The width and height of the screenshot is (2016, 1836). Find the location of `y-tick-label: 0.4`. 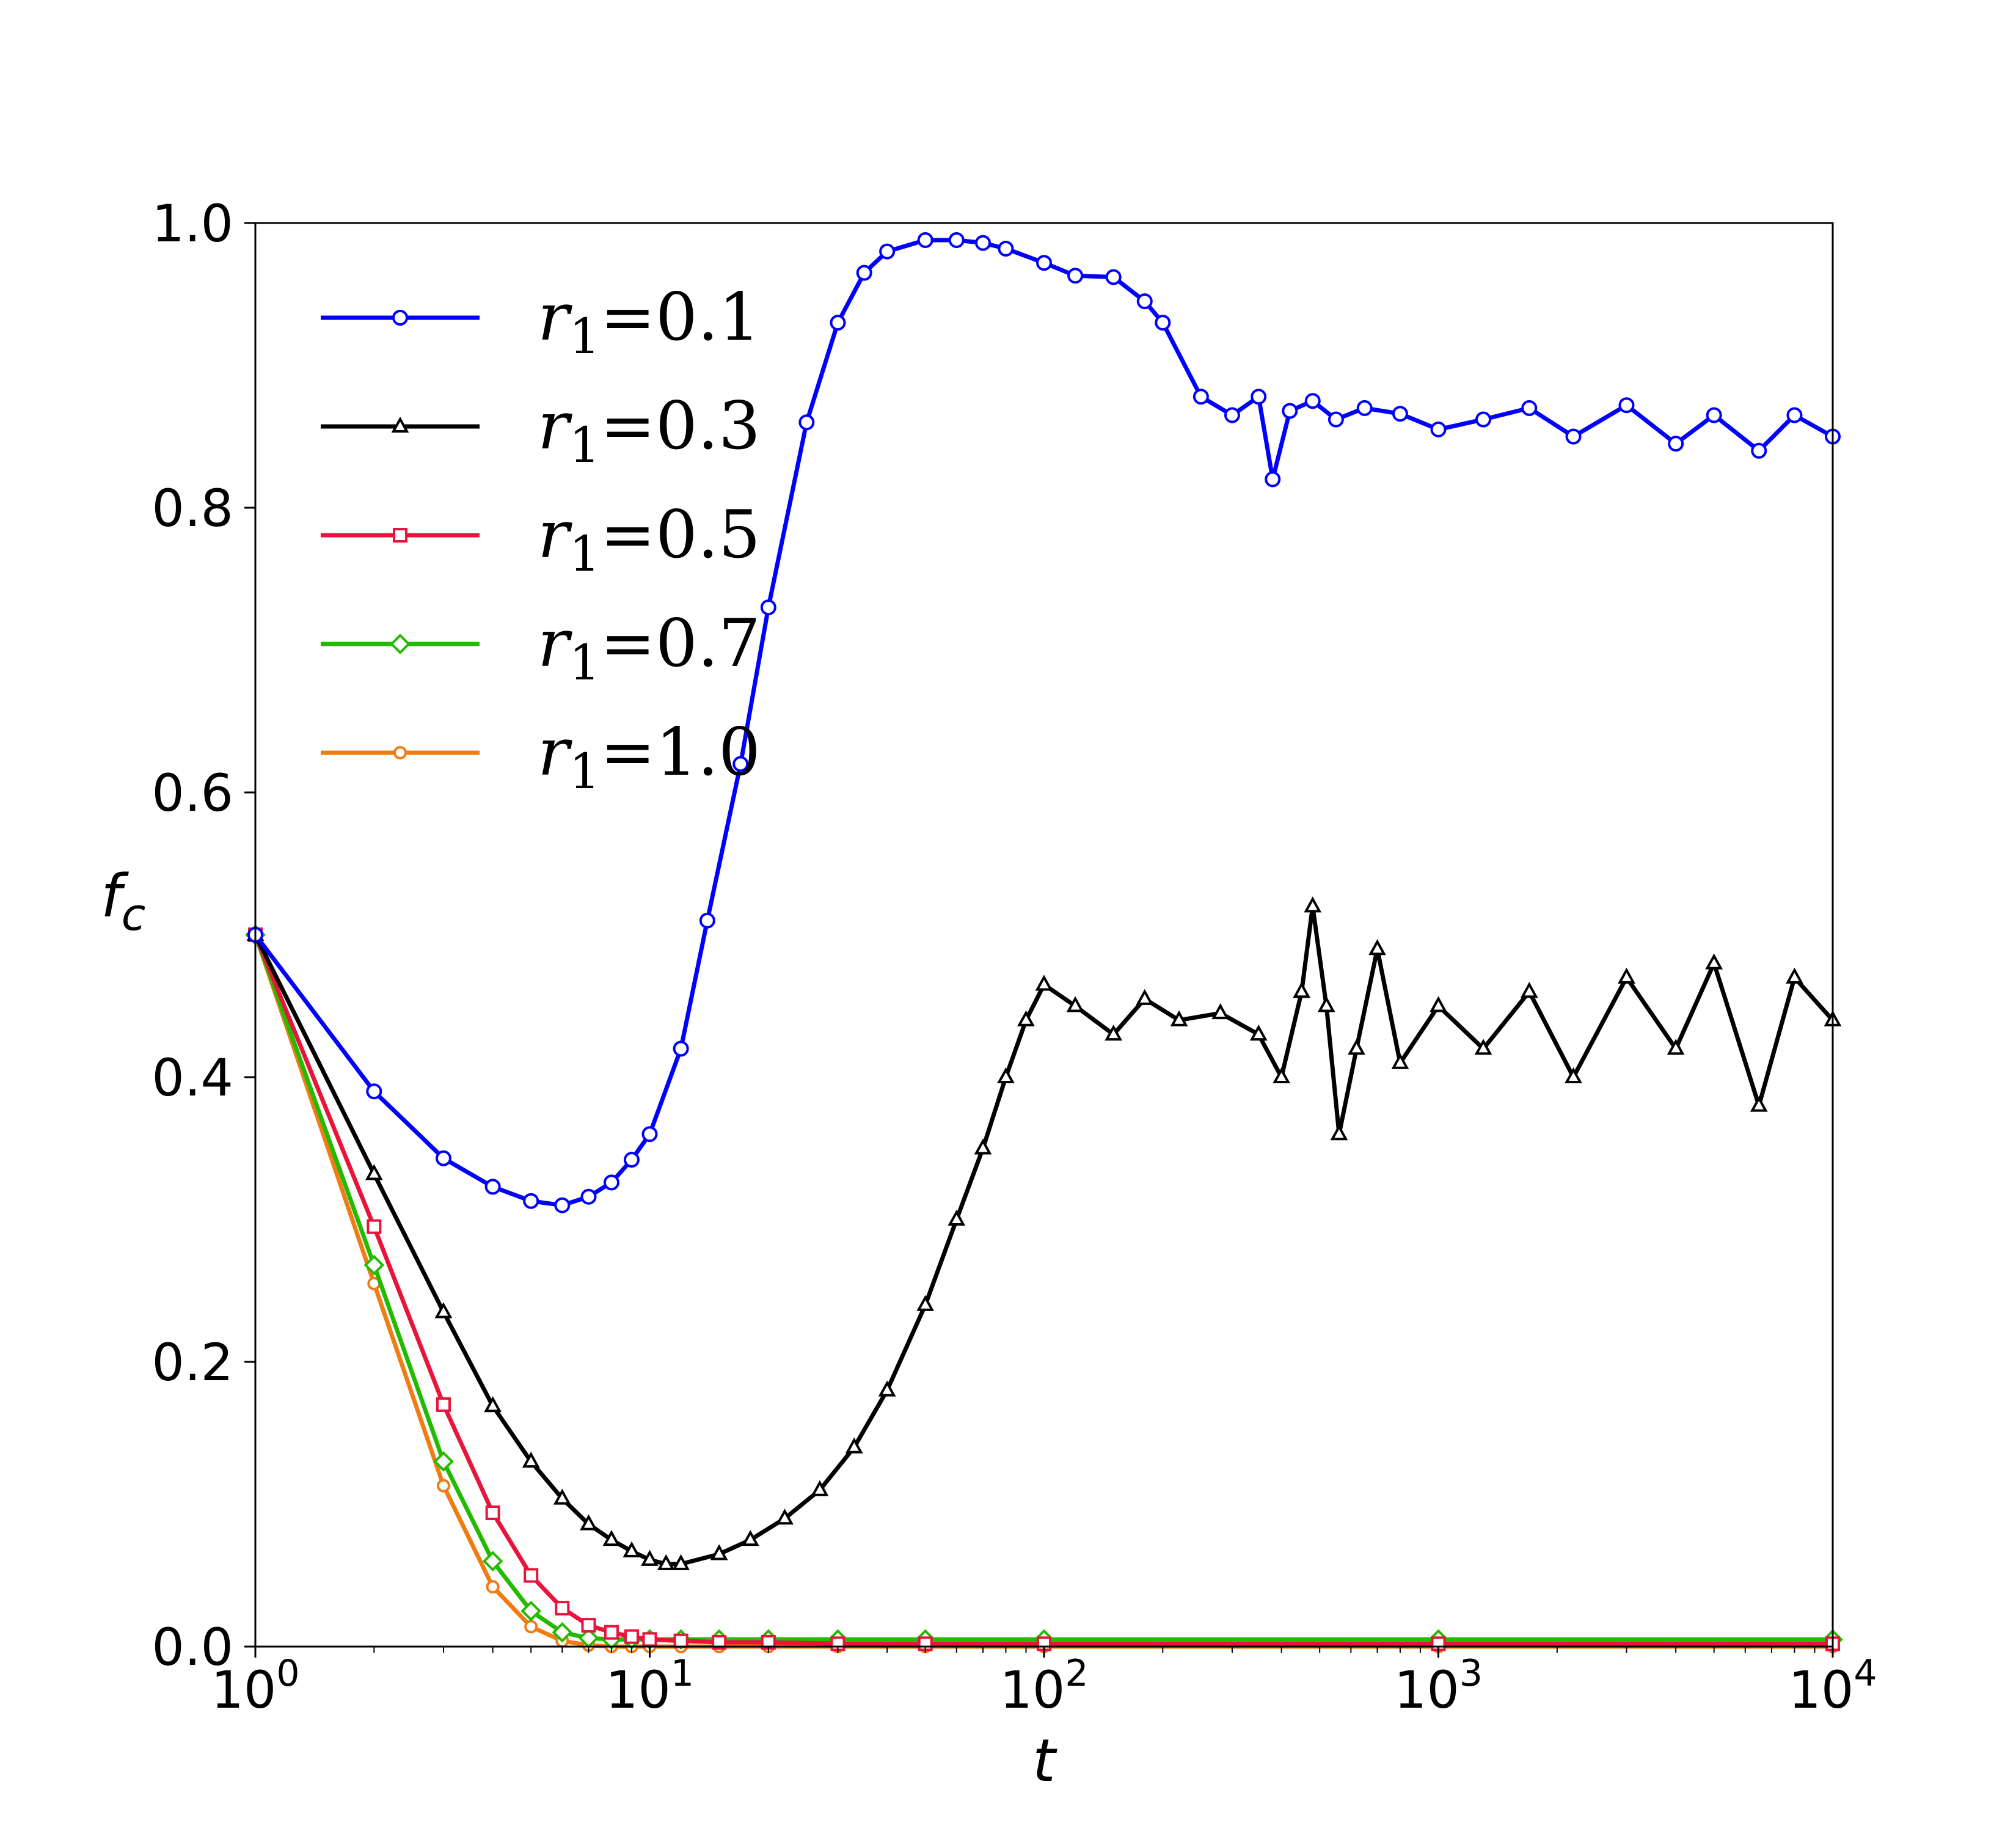

y-tick-label: 0.4 is located at coordinates (193, 1078).